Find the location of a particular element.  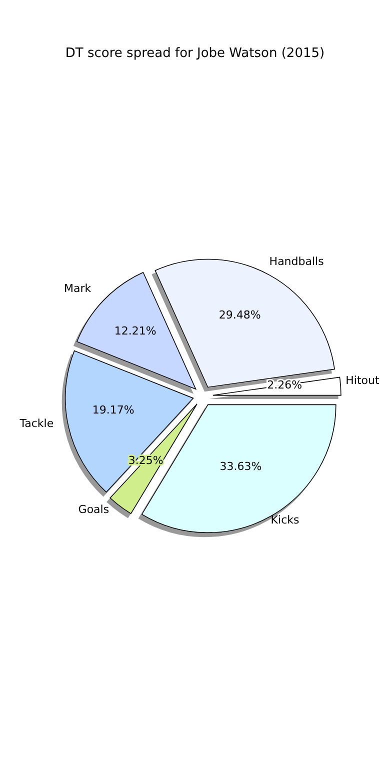

slice-label: Tackle is located at coordinates (36, 423).